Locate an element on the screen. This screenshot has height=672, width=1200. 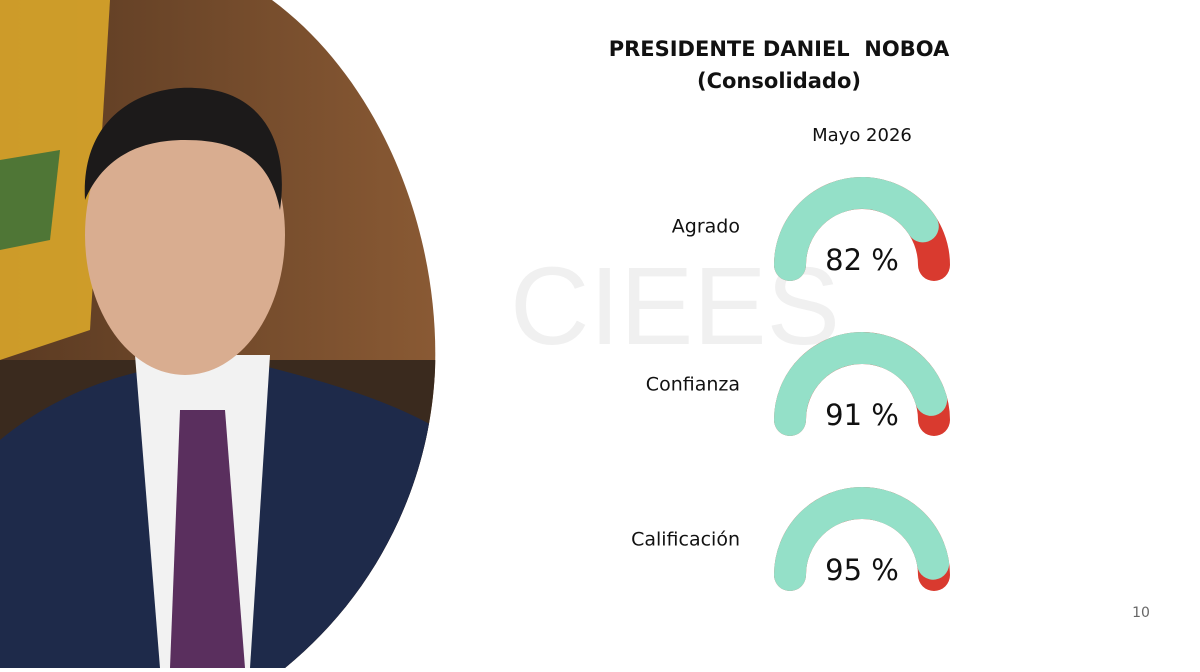
category-label: Agrado is located at coordinates (706, 227).